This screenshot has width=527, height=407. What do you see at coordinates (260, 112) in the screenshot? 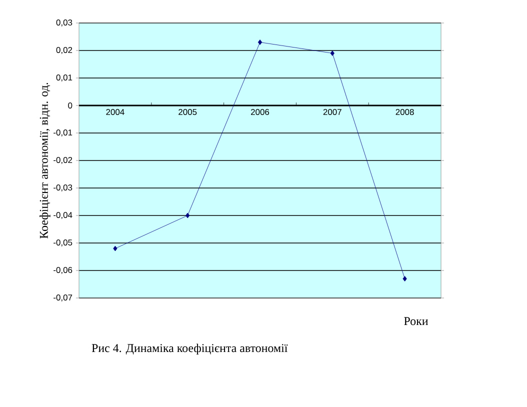
I see `x-tick-label: 2006` at bounding box center [260, 112].